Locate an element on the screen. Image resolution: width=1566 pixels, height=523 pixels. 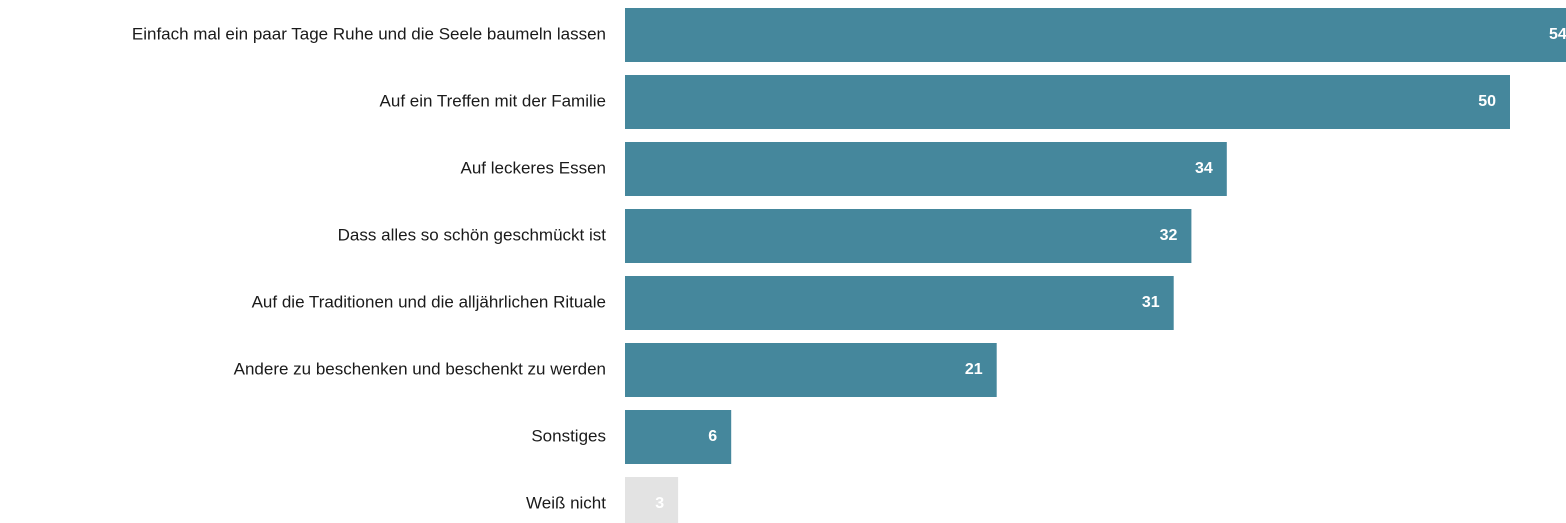
value-label-7: 6 is located at coordinates (712, 436).